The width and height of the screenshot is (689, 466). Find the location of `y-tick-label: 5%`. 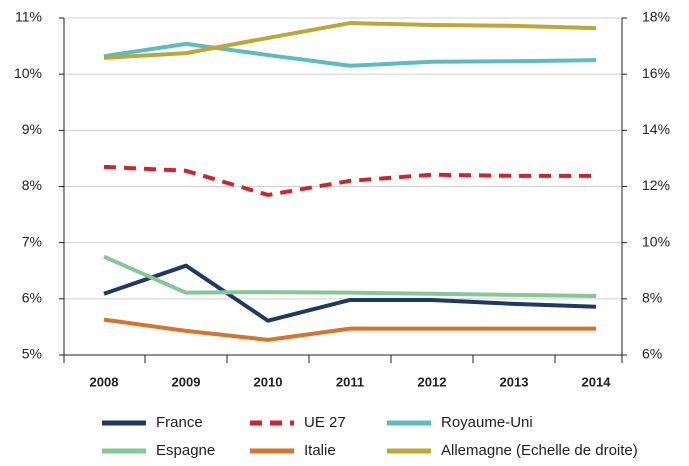

y-tick-label: 5% is located at coordinates (32, 354).